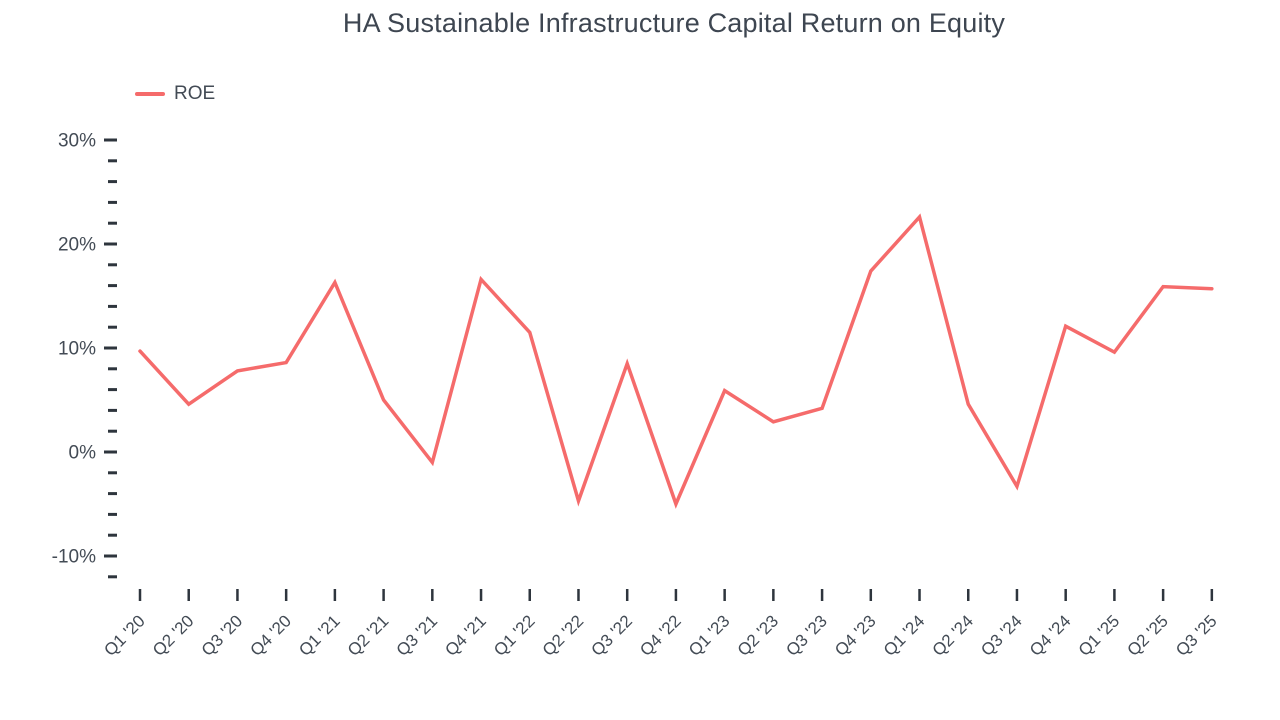 This screenshot has width=1280, height=720. What do you see at coordinates (124, 635) in the screenshot?
I see `x-tick-label: Q1 '20` at bounding box center [124, 635].